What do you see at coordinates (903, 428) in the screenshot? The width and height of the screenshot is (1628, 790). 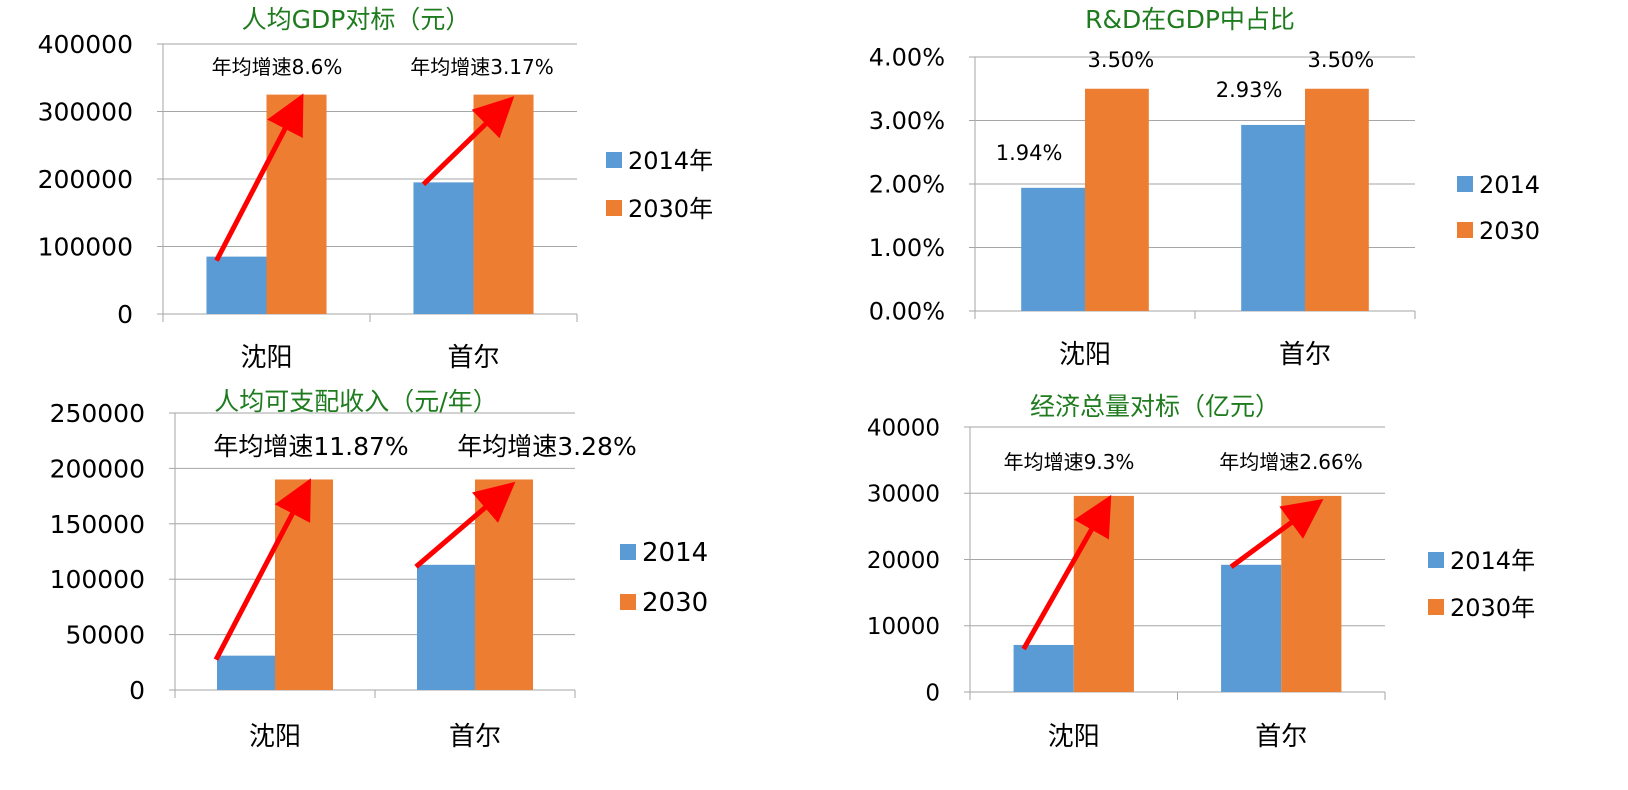 I see `y-tick-label: 40000` at bounding box center [903, 428].